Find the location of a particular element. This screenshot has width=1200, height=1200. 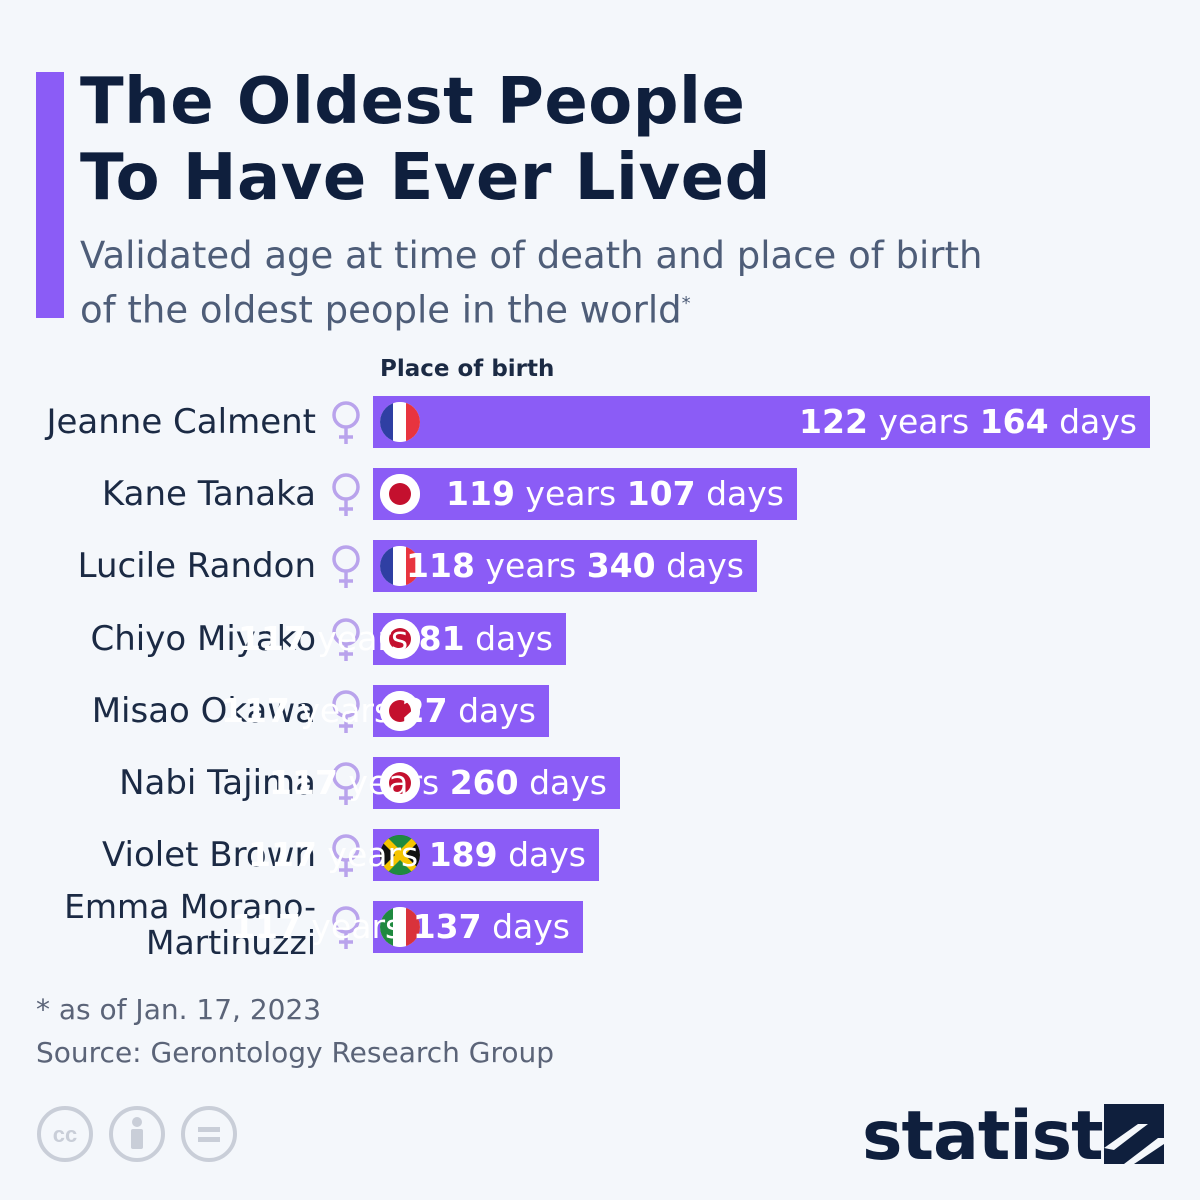

days-value: 27 is located at coordinates (424, 710).